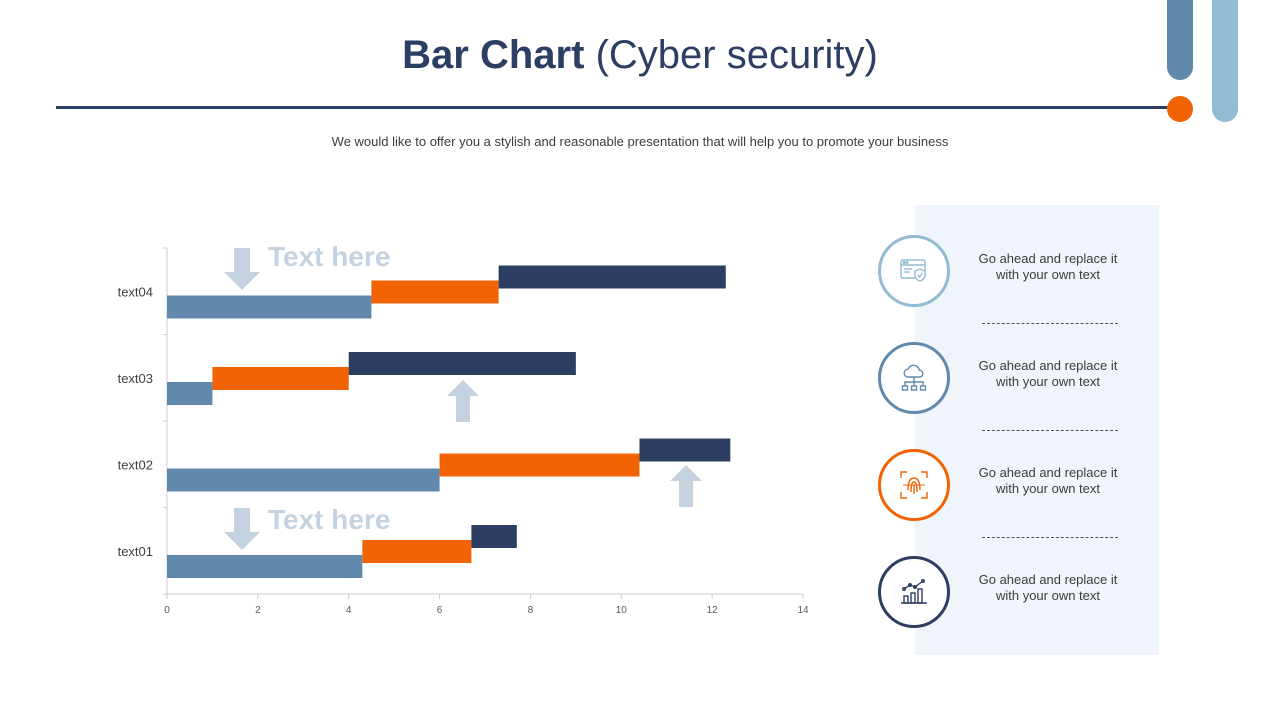 This screenshot has width=1280, height=720. Describe the element at coordinates (621, 107) in the screenshot. I see `title-rule` at that location.